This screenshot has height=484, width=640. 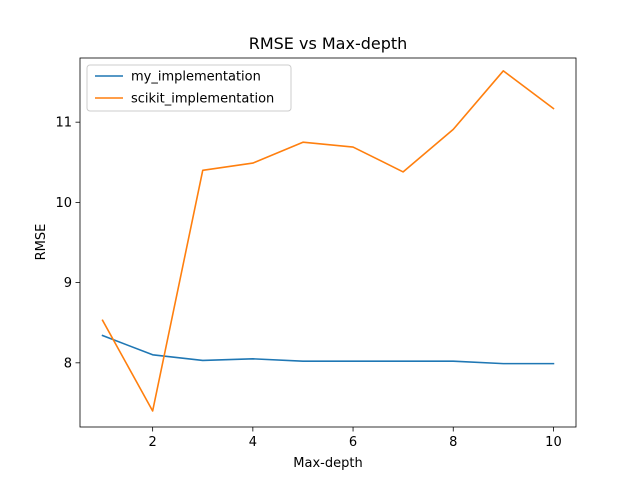 I want to click on legend: my_implementation scikit_implementation, so click(x=189, y=88).